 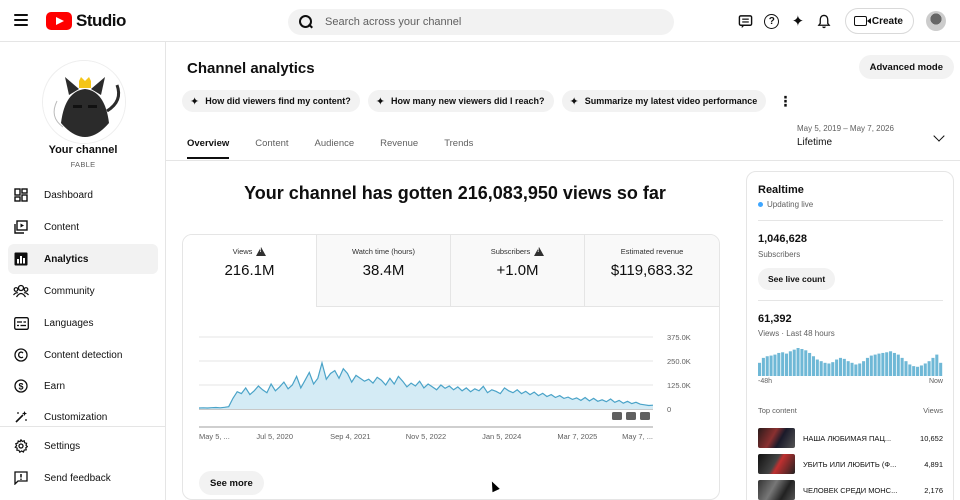 What do you see at coordinates (797, 279) in the screenshot?
I see `see-live-count-button: See live count` at bounding box center [797, 279].